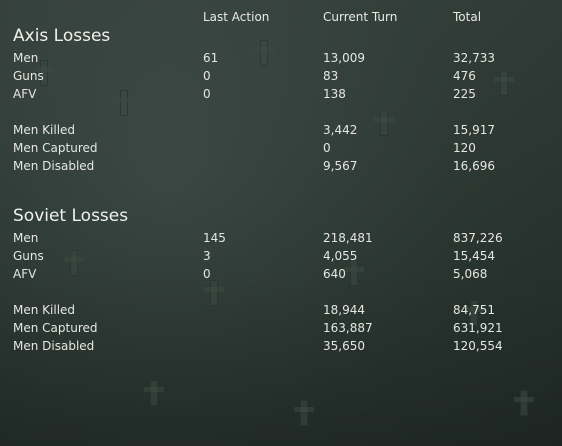  Describe the element at coordinates (244, 94) in the screenshot. I see `axis-row-afv: AFV 0 138 225` at that location.